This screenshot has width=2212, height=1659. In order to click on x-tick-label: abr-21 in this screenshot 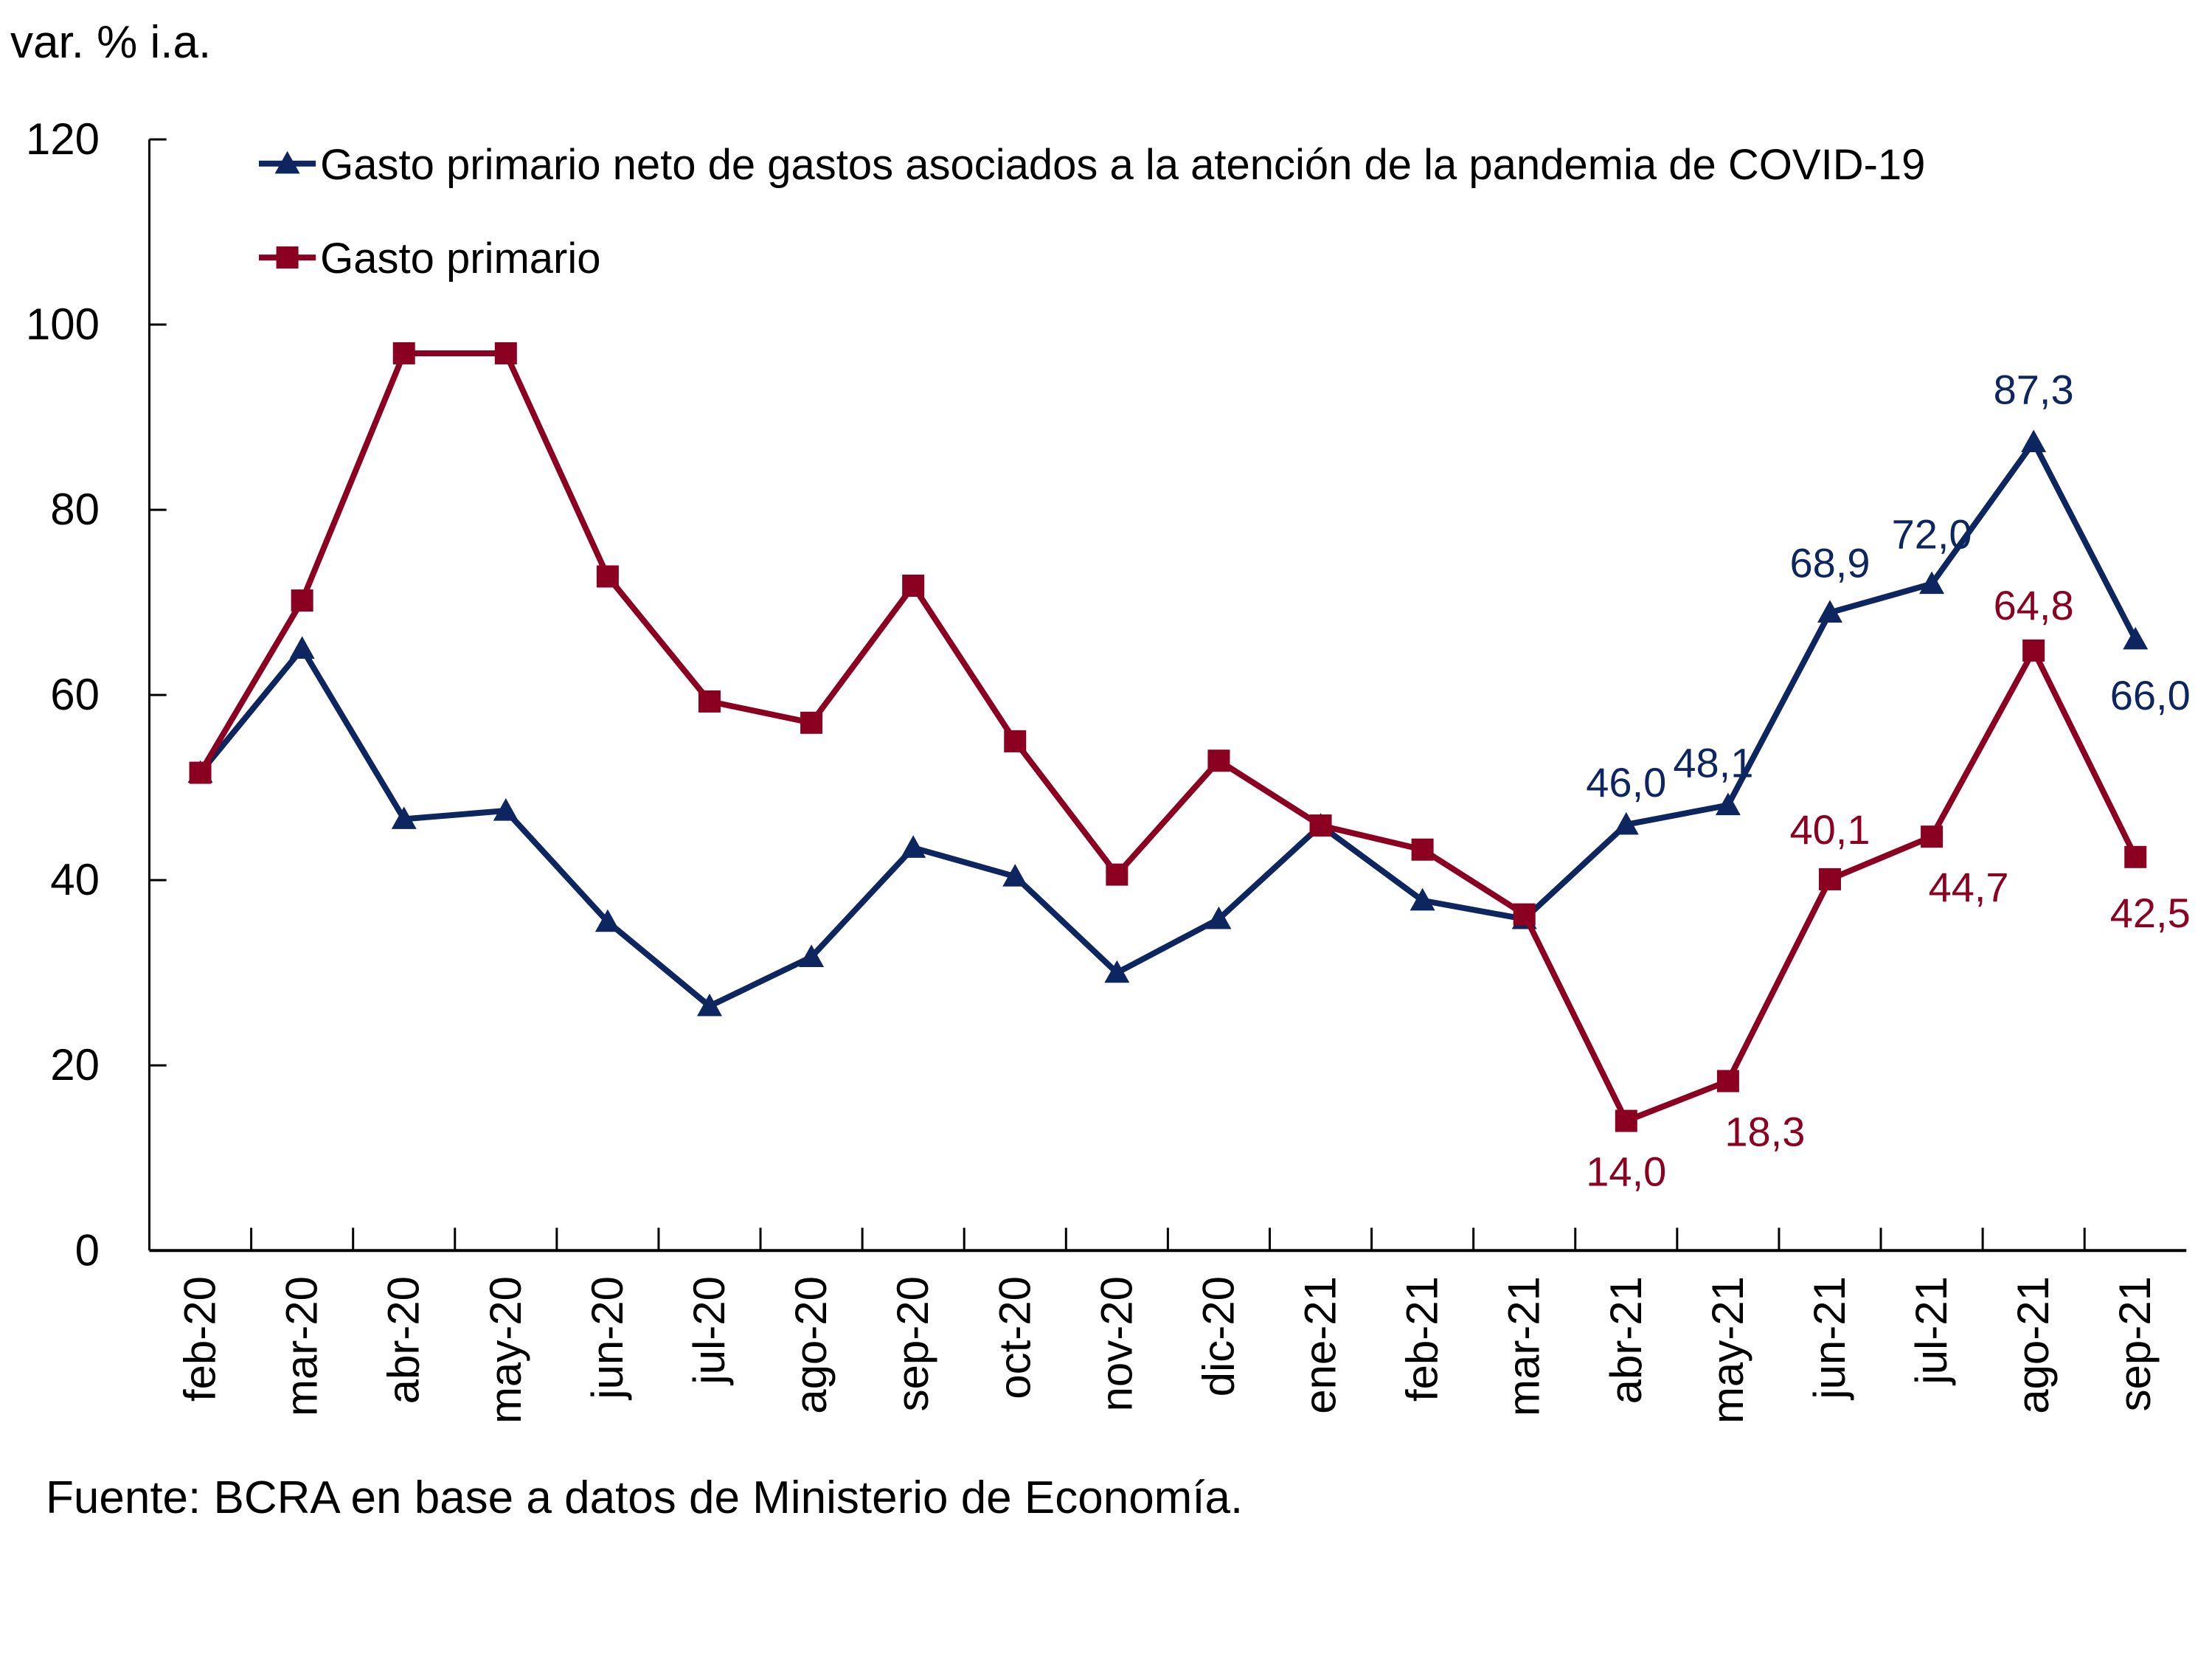, I will do `click(1626, 1340)`.